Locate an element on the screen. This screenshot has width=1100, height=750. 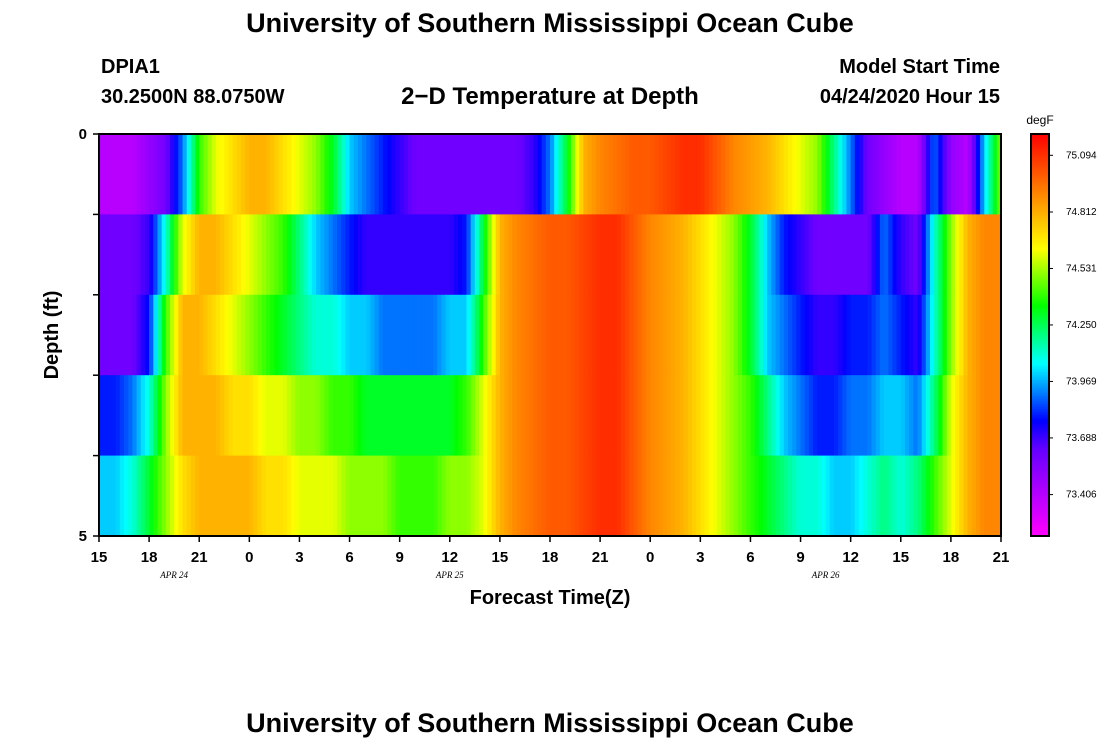
x-tick-label: 12 is located at coordinates (850, 557).